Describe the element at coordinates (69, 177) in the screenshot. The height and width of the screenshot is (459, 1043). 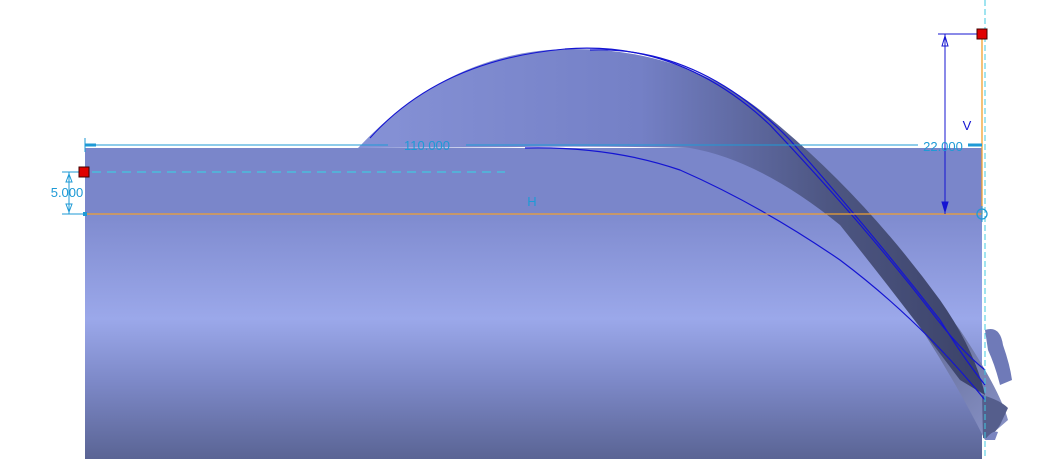
I see `dimension-arrow-offset-top` at that location.